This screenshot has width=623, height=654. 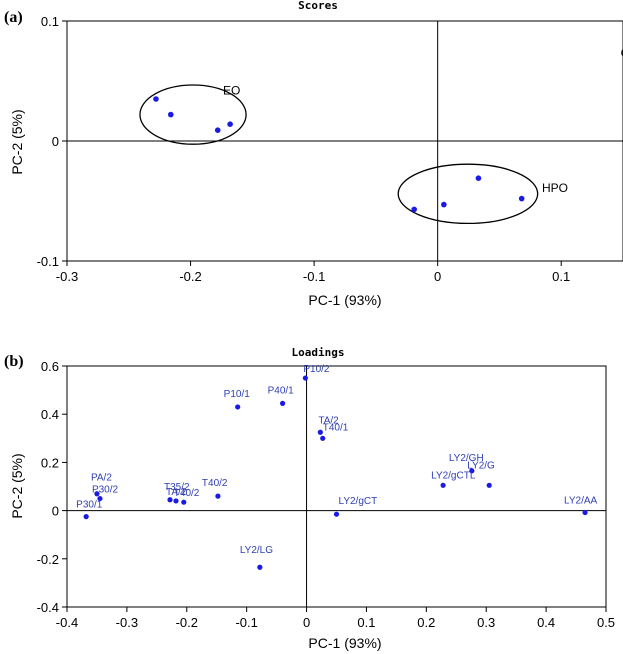 I want to click on loading-label: LY2/LG, so click(x=256, y=550).